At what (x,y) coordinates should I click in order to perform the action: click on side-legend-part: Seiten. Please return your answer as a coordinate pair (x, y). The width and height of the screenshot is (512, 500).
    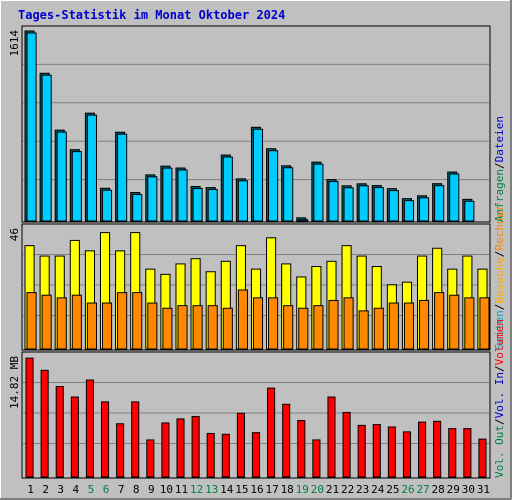
    Looking at the image, I should click on (499, 330).